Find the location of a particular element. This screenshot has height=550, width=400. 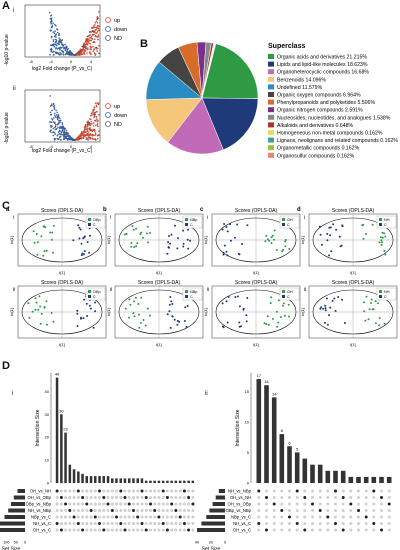

opls-row-tag: i is located at coordinates (110, 218).